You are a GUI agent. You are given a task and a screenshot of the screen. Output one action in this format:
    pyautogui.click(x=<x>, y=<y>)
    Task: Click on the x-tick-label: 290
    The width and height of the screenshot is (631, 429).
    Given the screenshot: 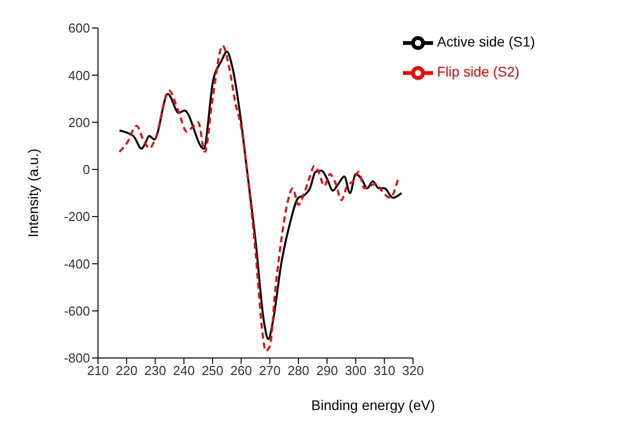 What is the action you would take?
    pyautogui.click(x=327, y=370)
    